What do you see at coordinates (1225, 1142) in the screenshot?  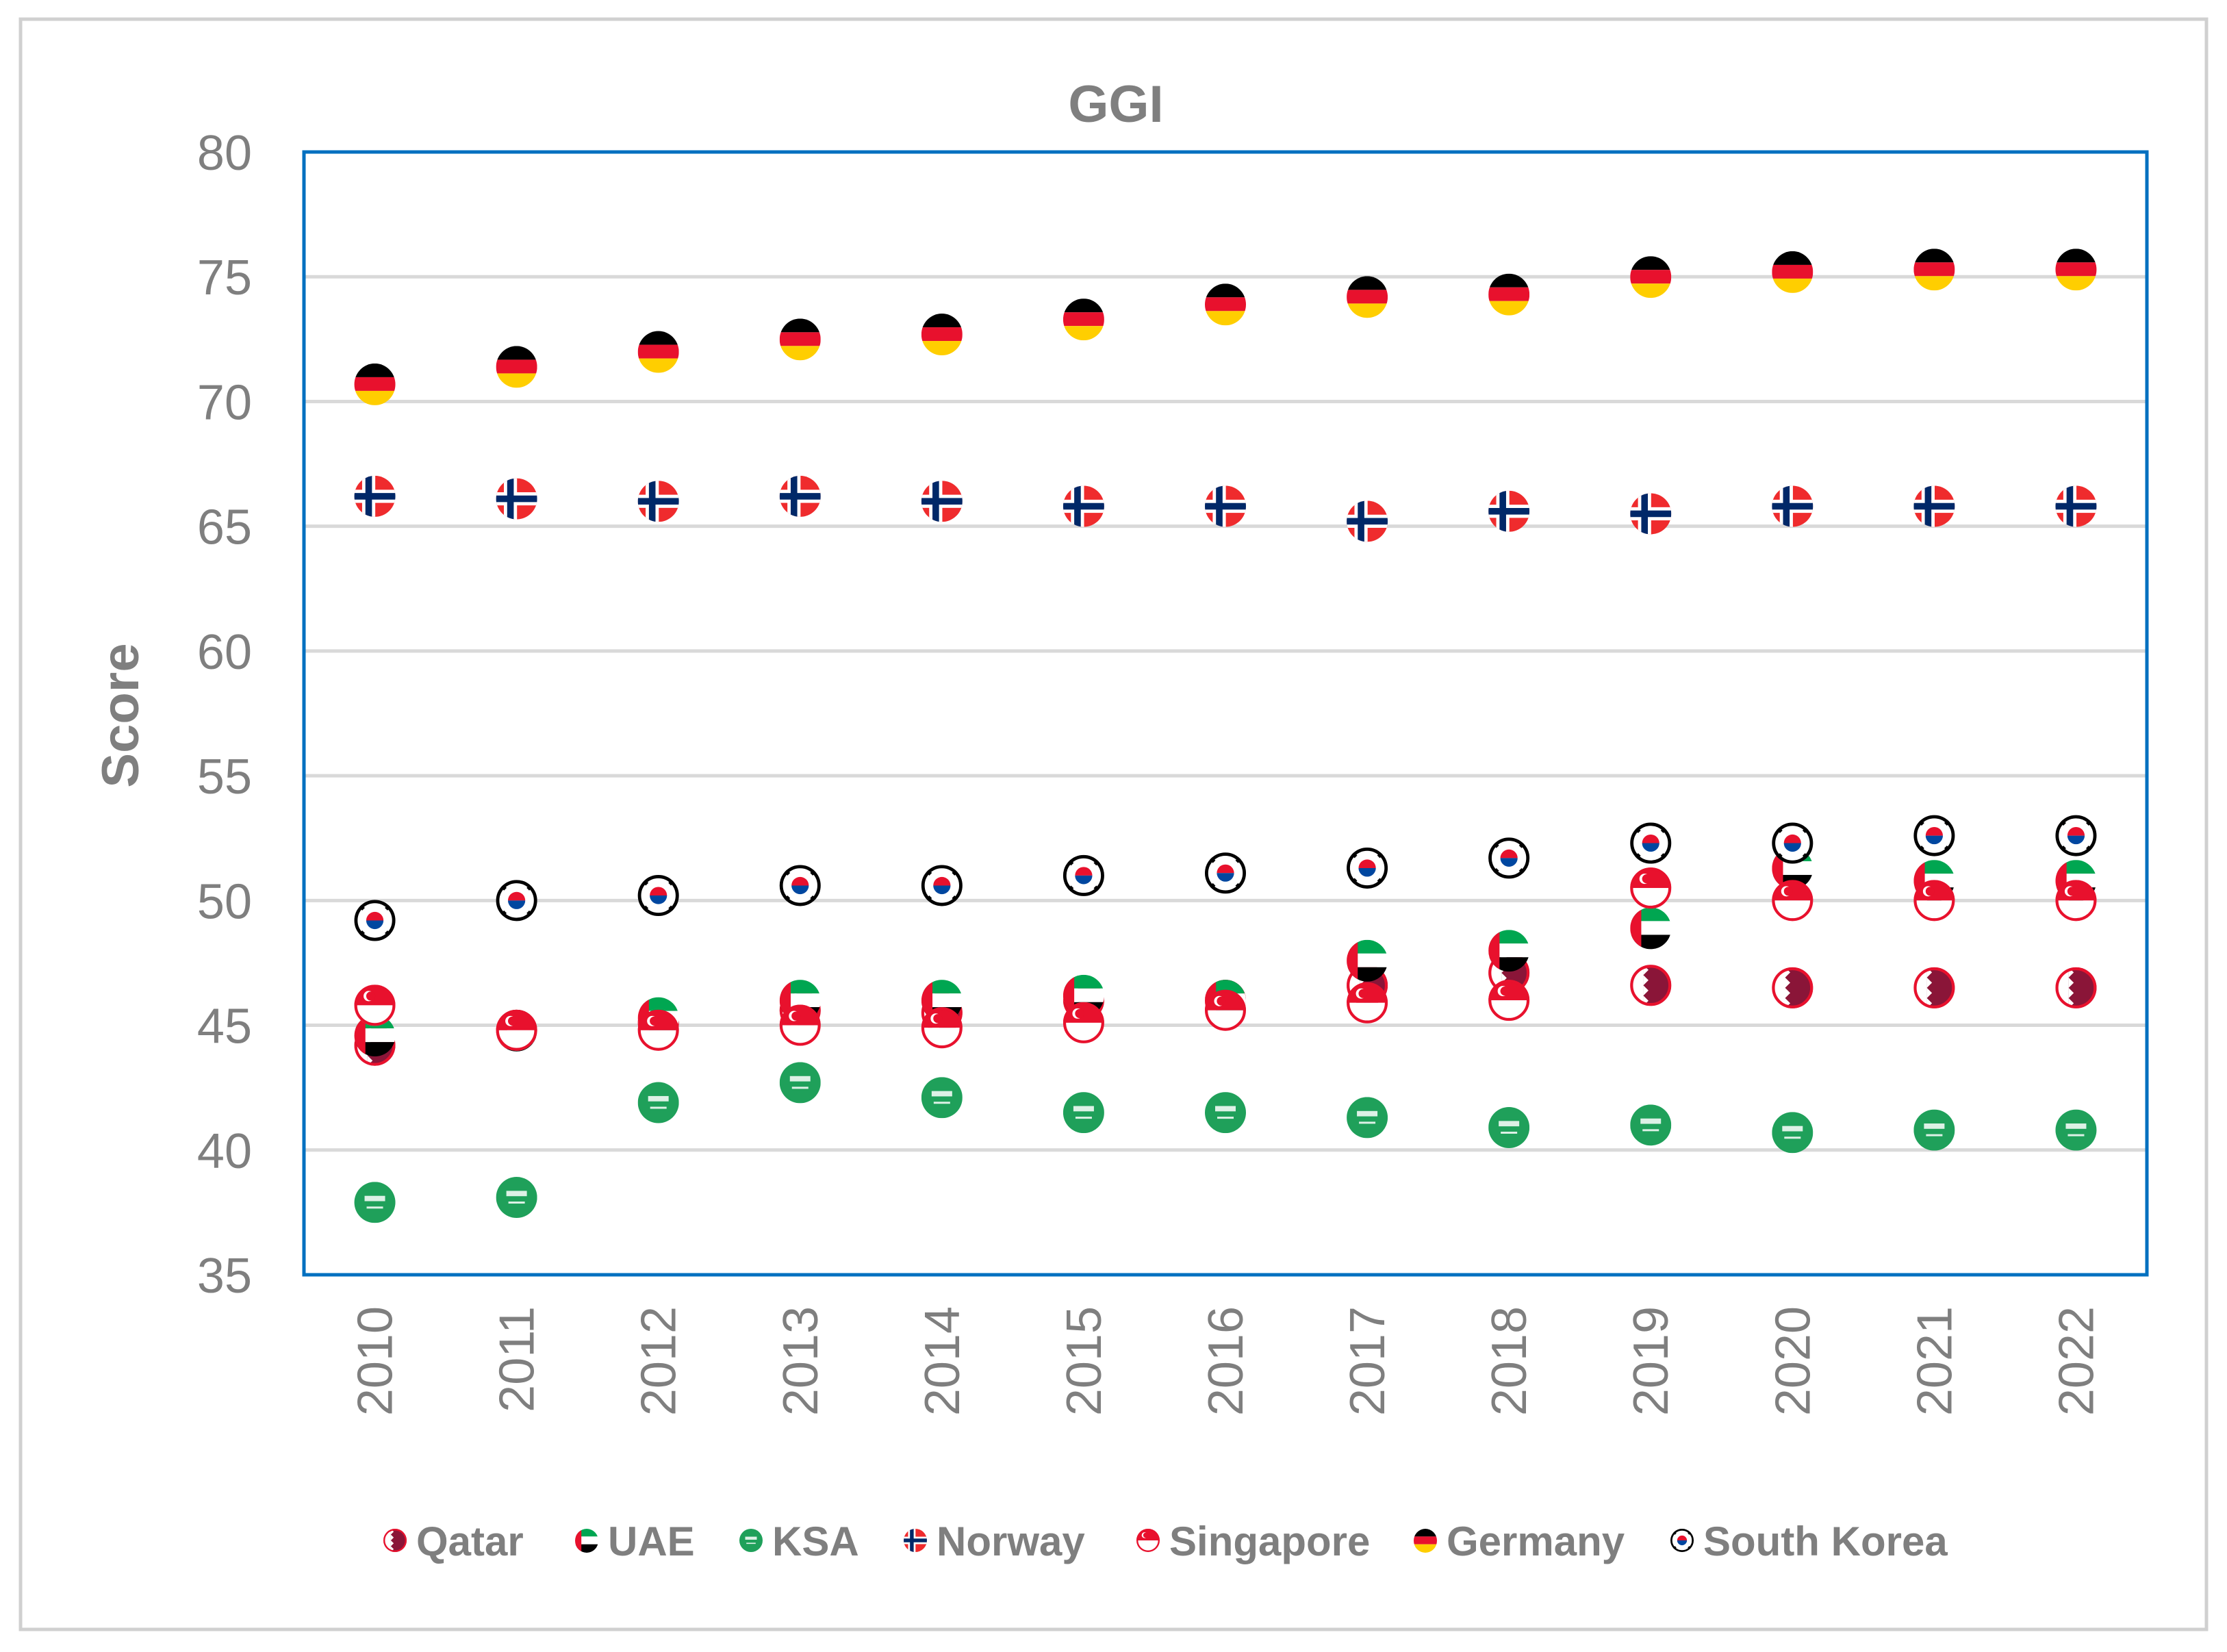 I see `series-ksa` at bounding box center [1225, 1142].